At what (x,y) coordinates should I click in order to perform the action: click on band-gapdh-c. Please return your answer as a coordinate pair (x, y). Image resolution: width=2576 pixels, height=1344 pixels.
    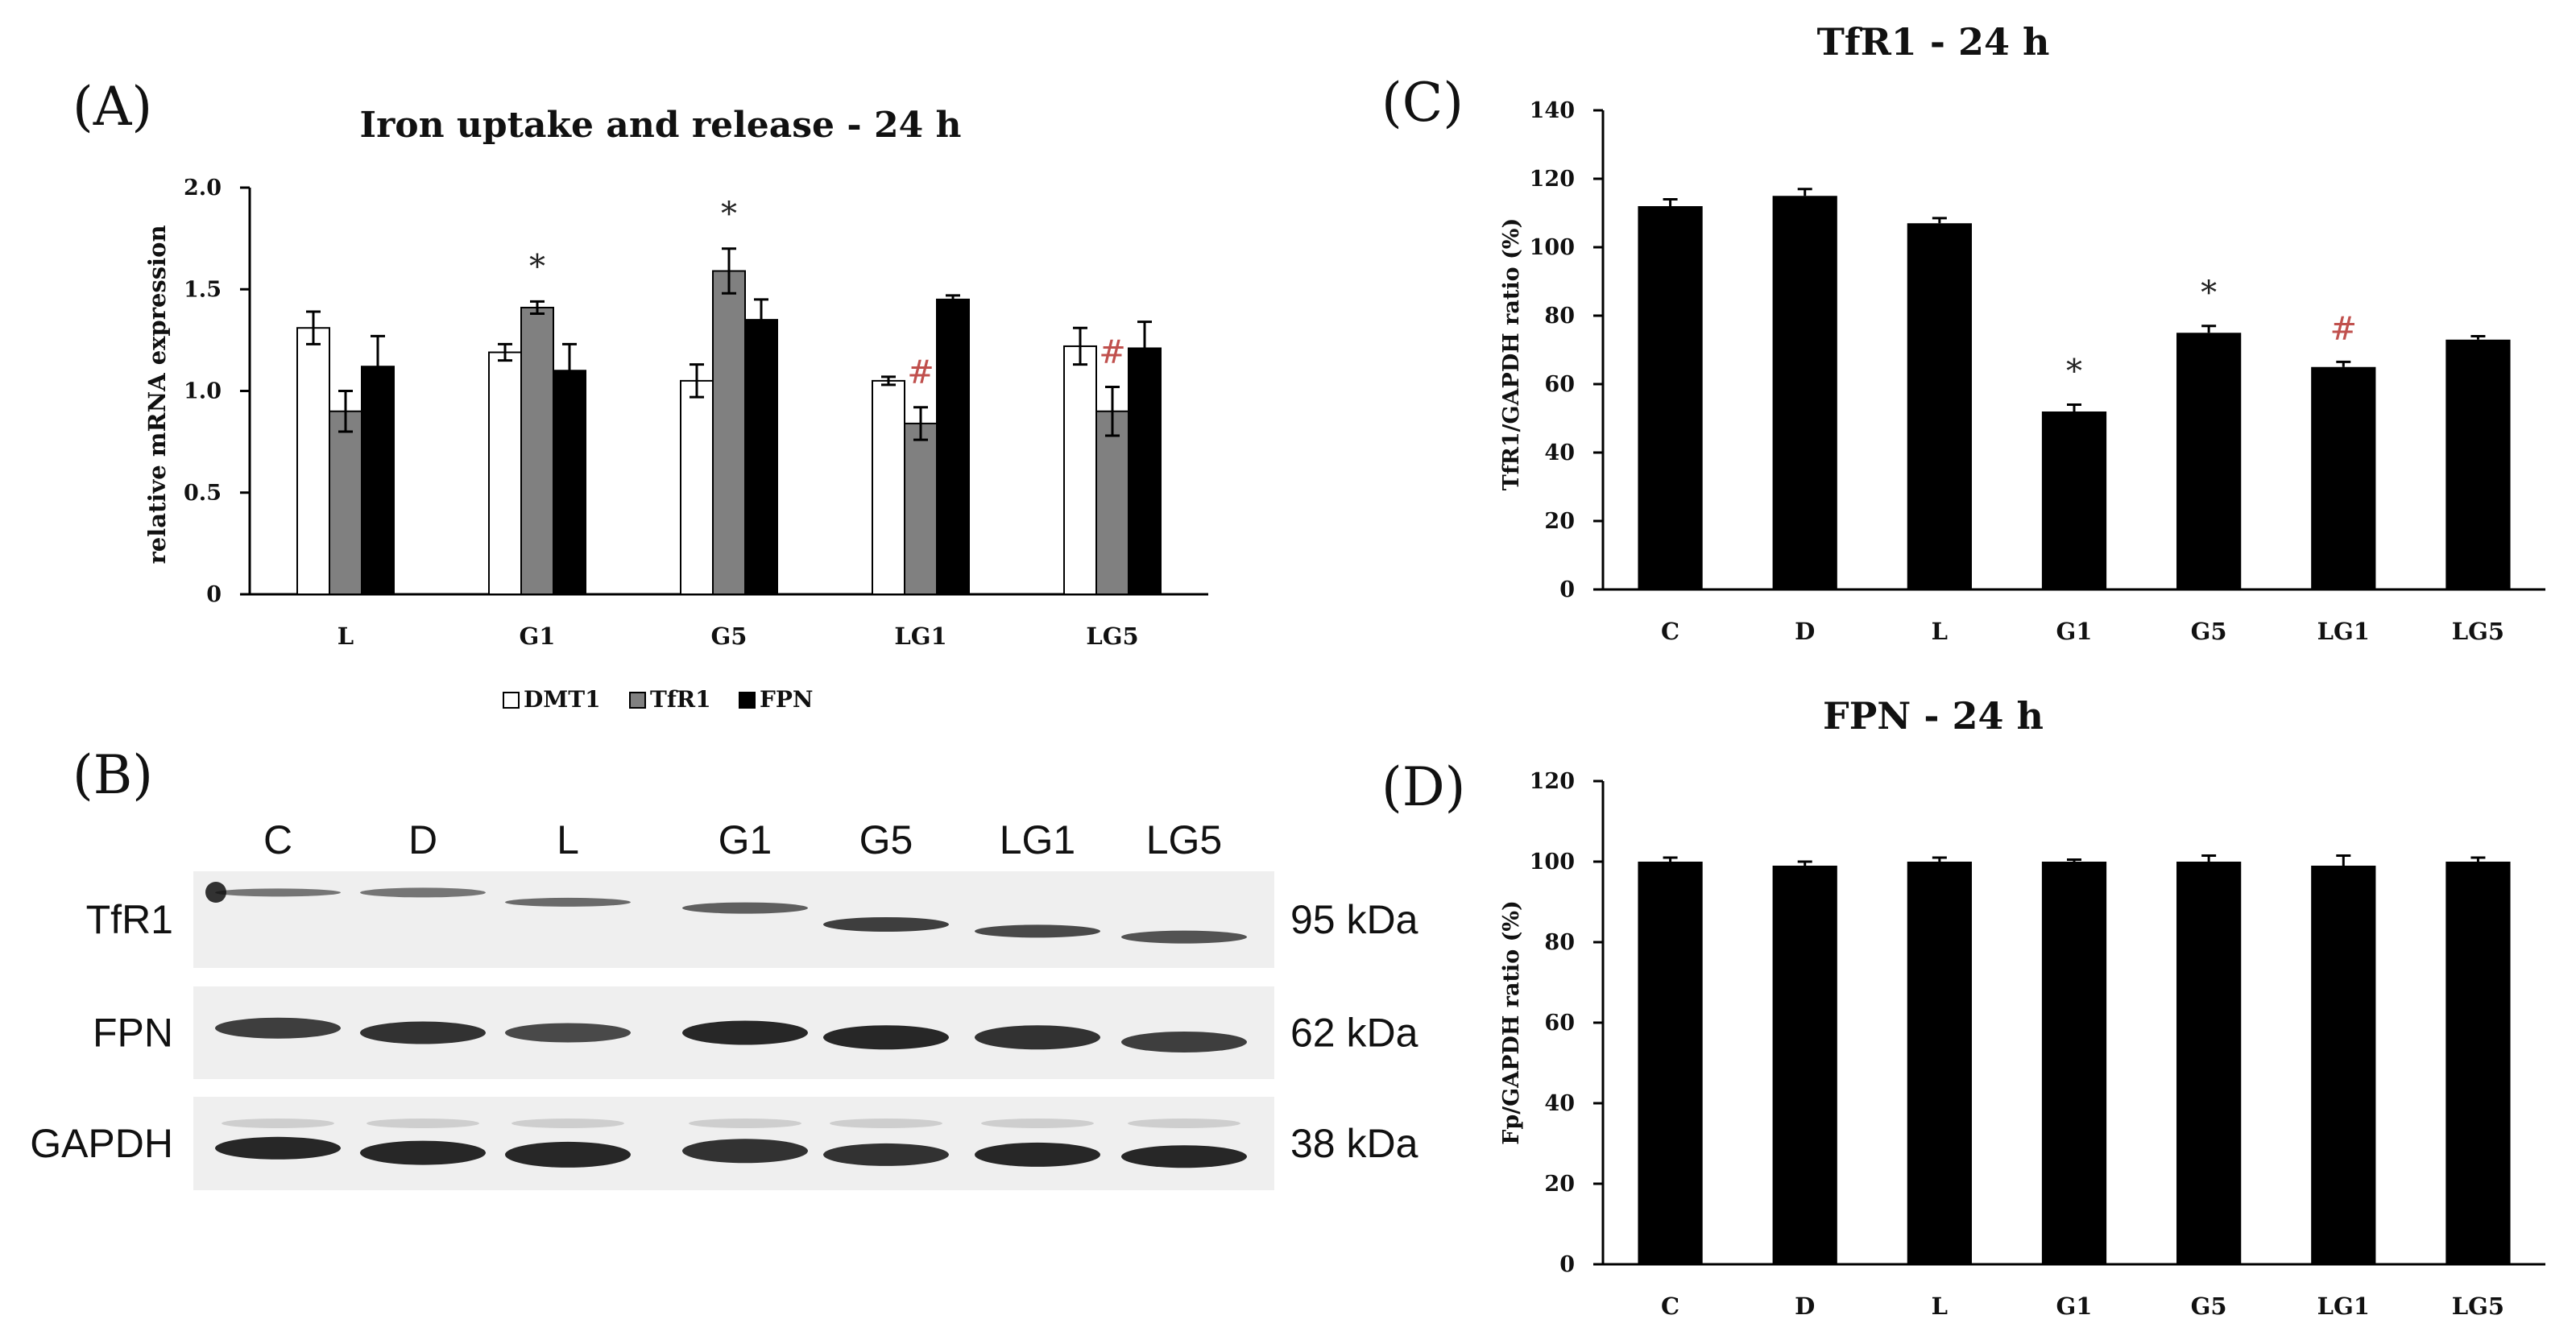
    Looking at the image, I should click on (278, 1148).